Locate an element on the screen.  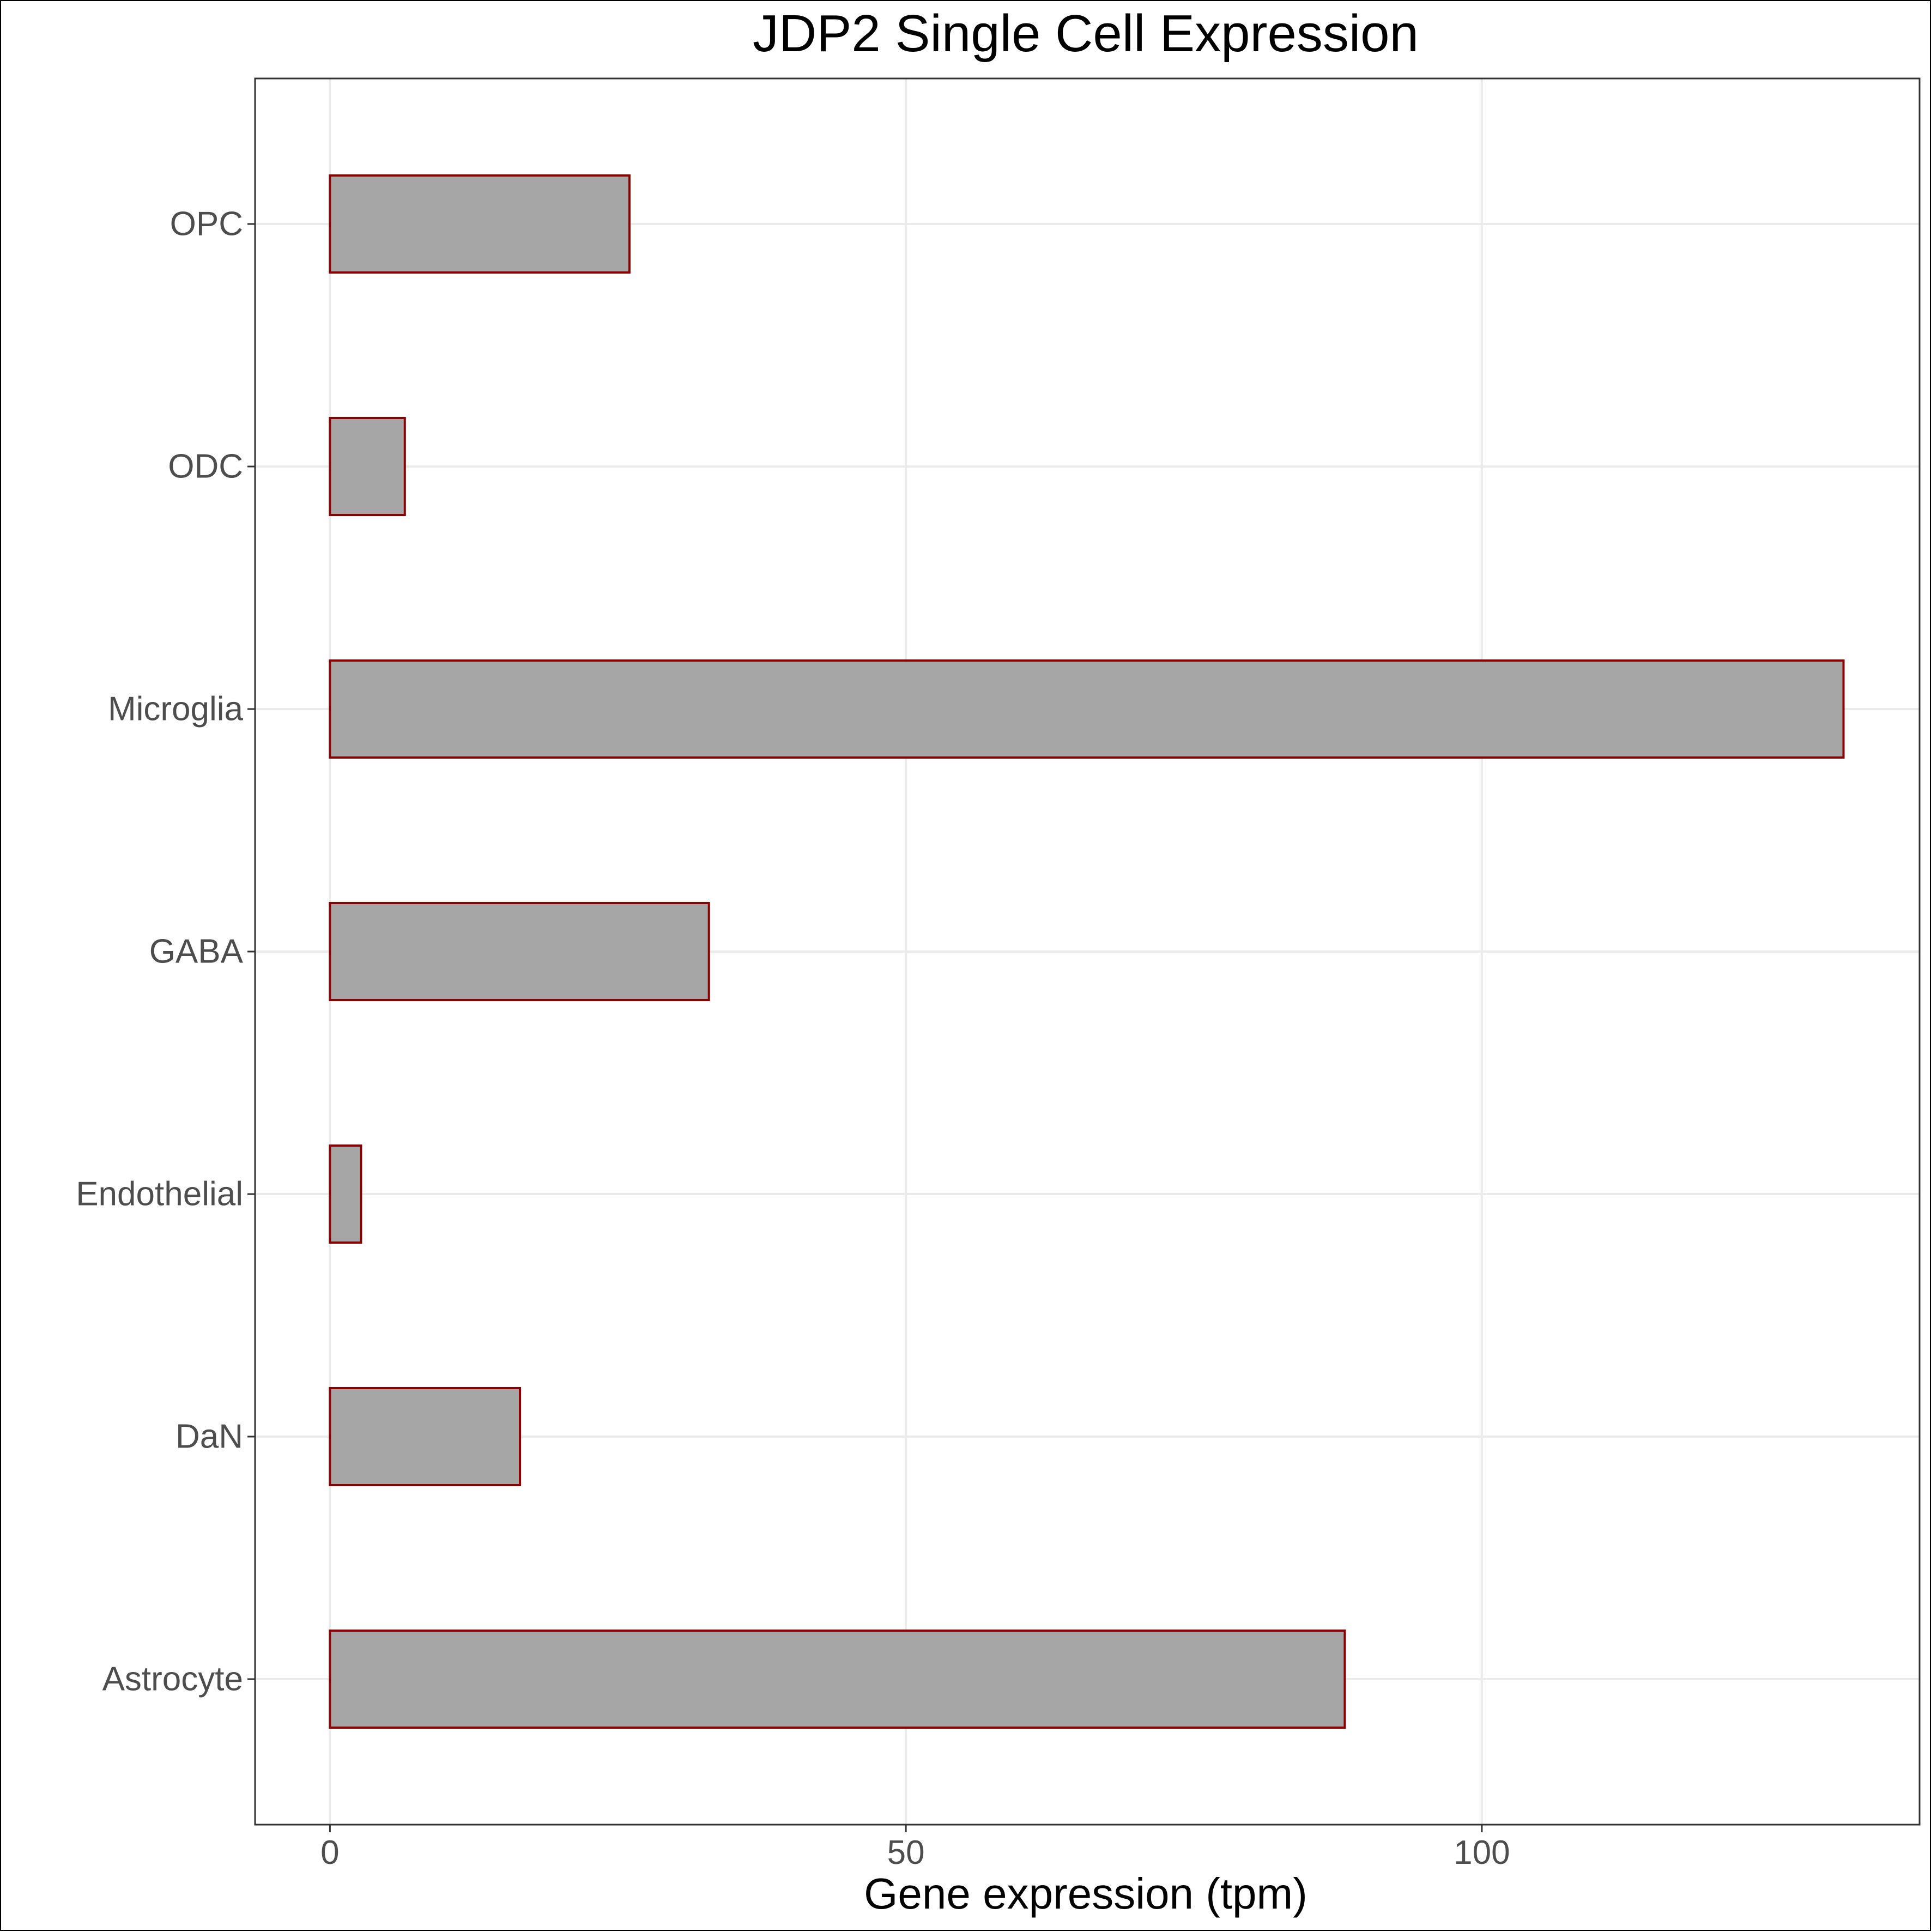
bar-gaba is located at coordinates (519, 951).